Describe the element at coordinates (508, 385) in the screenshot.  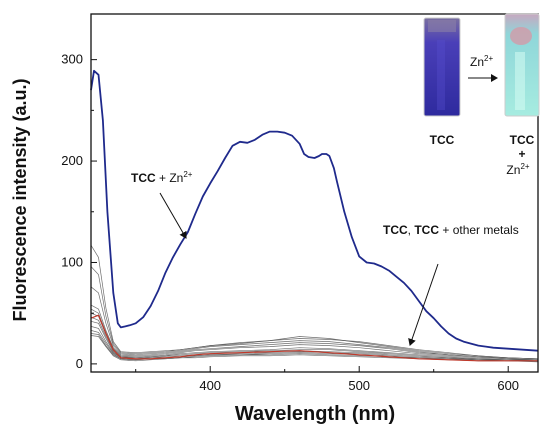
I see `x-tick-label-600: 600` at that location.